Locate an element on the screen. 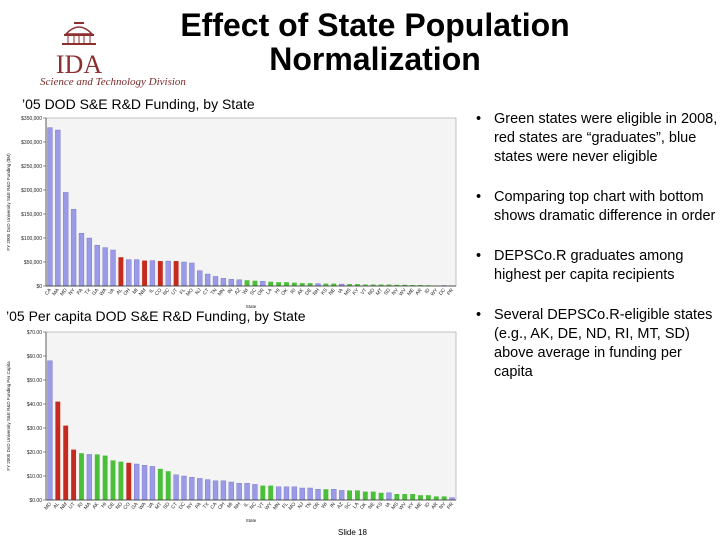 The width and height of the screenshot is (720, 540). x-tick-label: UT is located at coordinates (72, 505).